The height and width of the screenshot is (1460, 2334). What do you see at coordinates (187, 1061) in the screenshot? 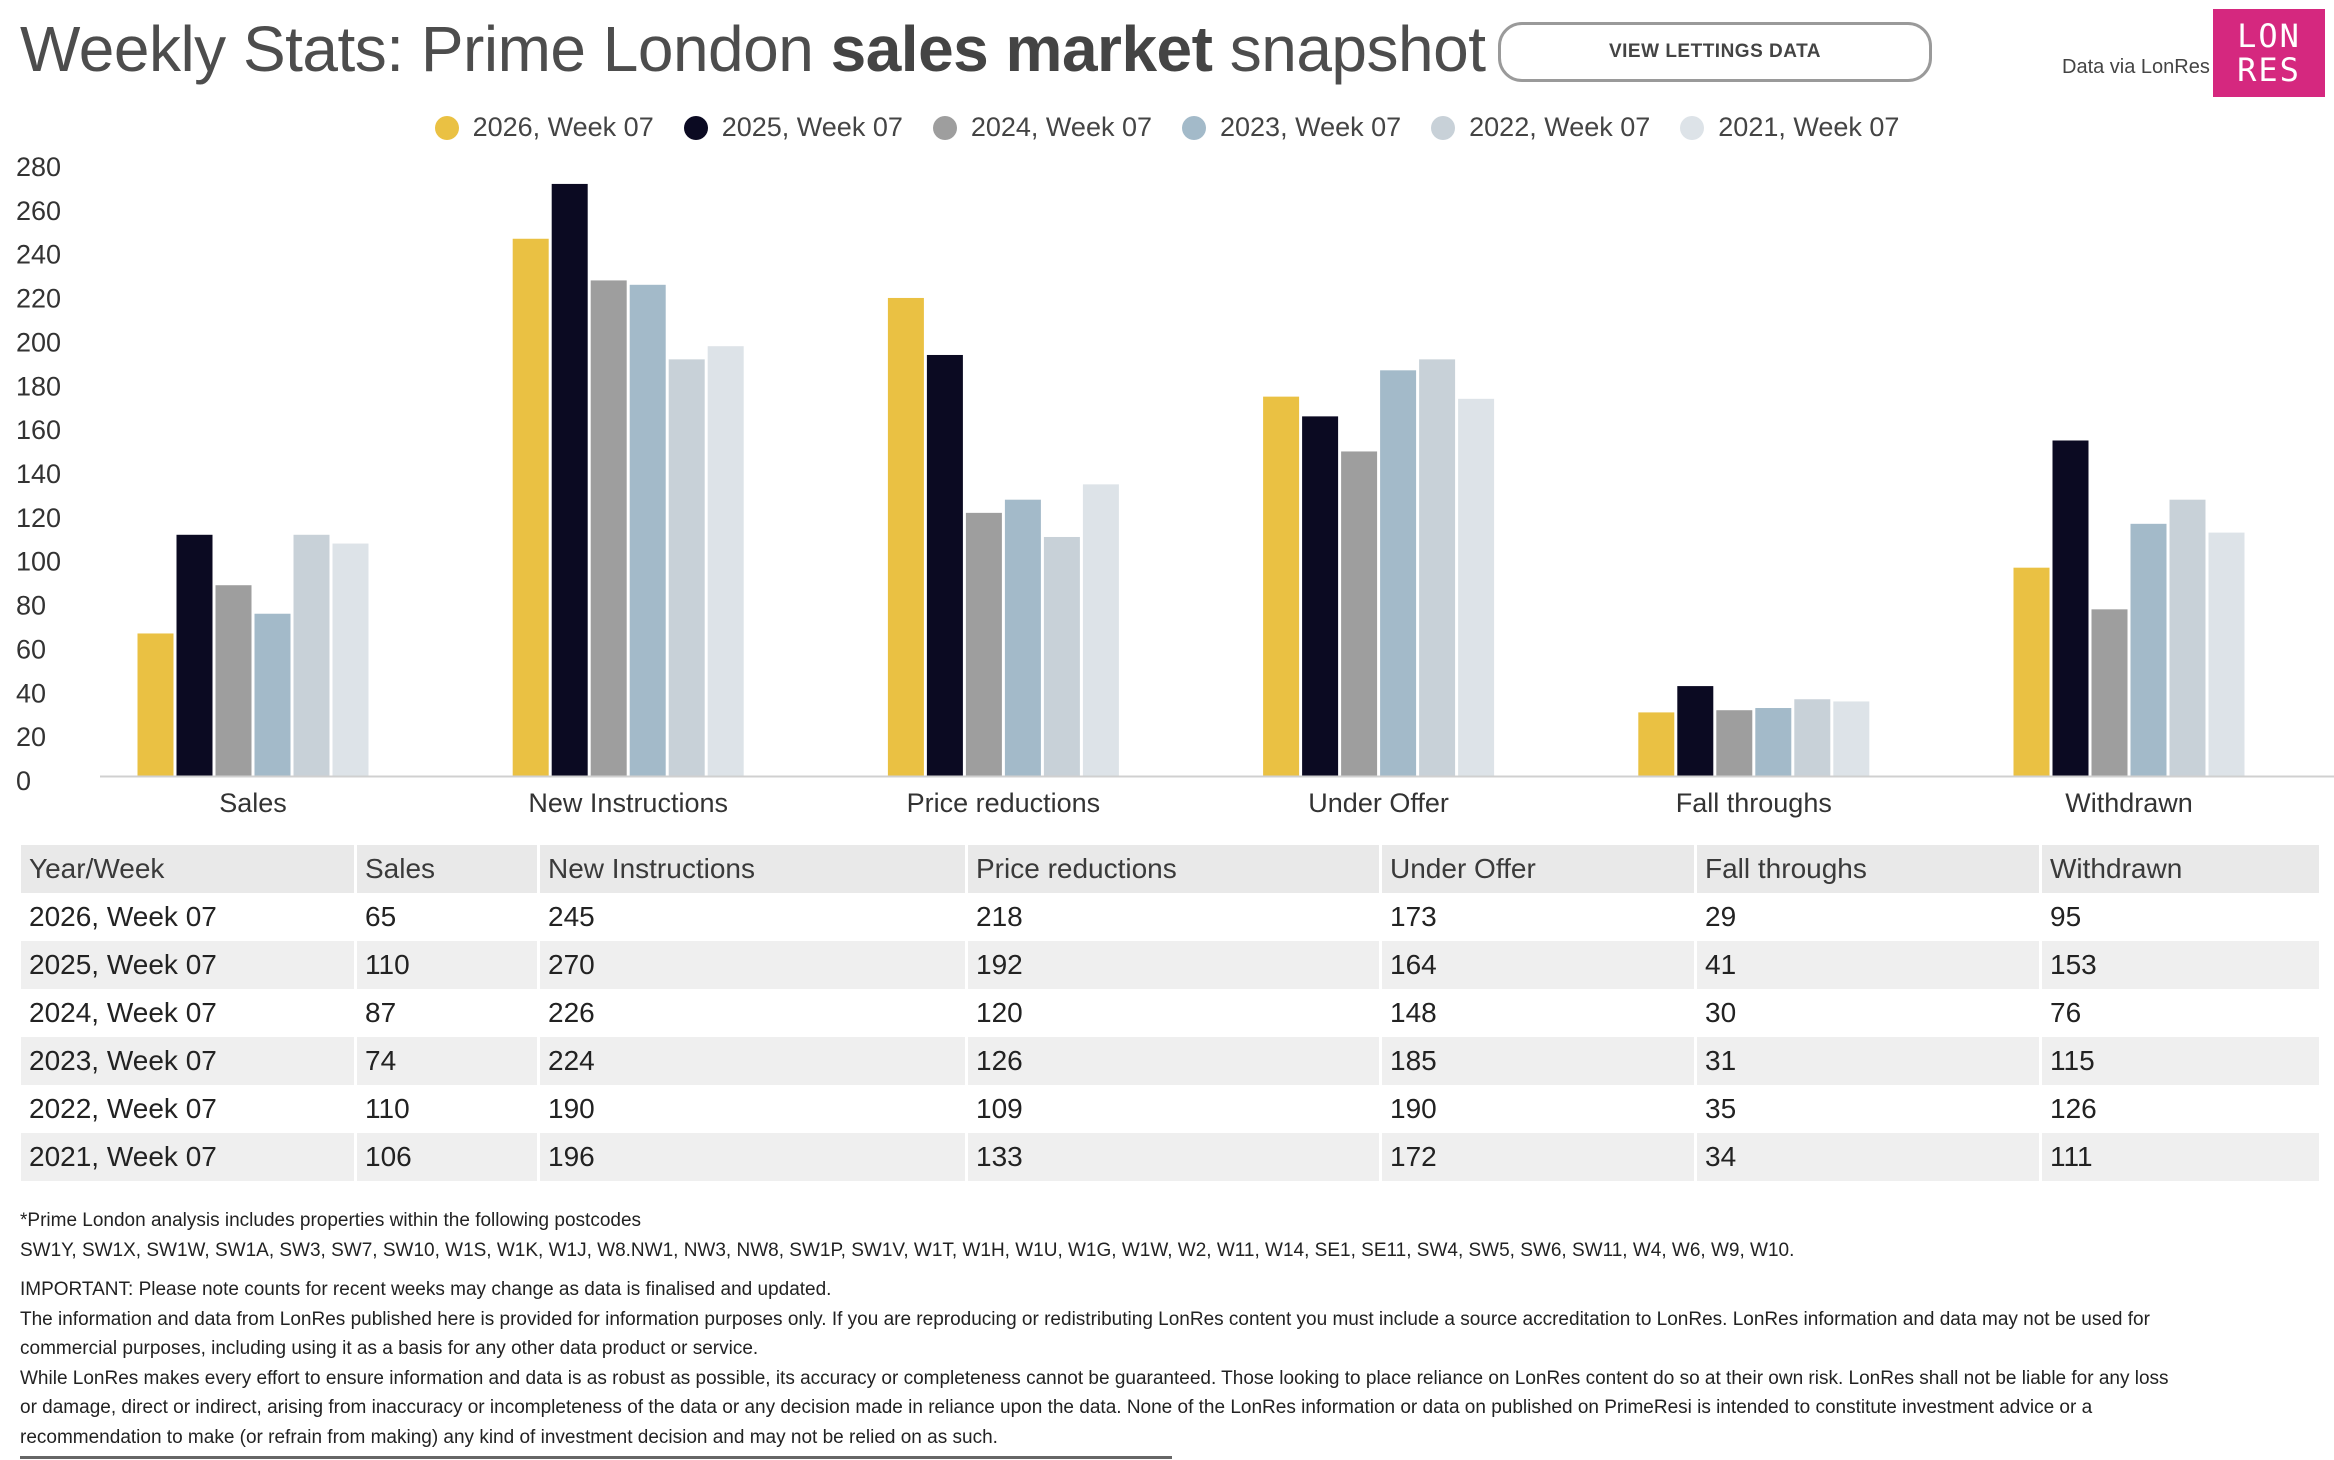
I see `table-cell: 2023, Week 07` at bounding box center [187, 1061].